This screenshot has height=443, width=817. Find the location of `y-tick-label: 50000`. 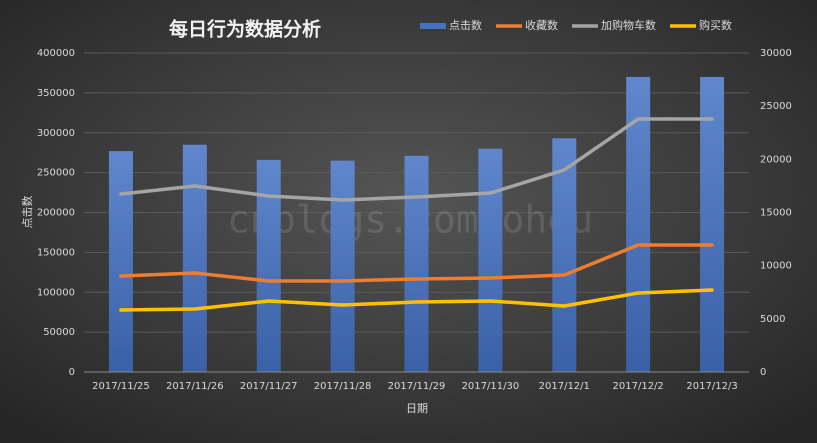

y-tick-label: 50000 is located at coordinates (59, 332).